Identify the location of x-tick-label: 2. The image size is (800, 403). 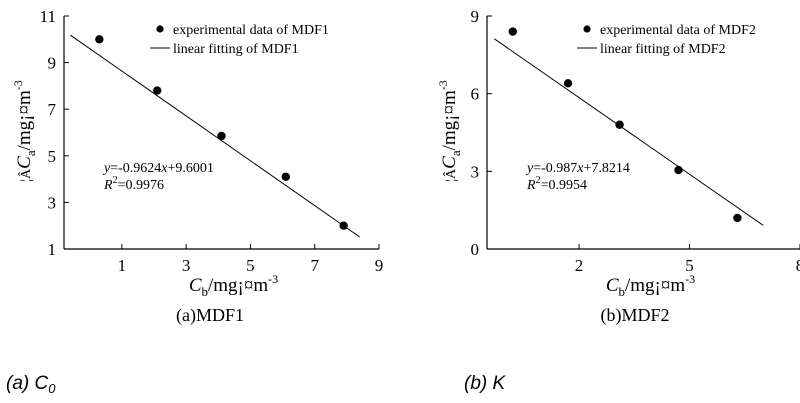
(579, 265).